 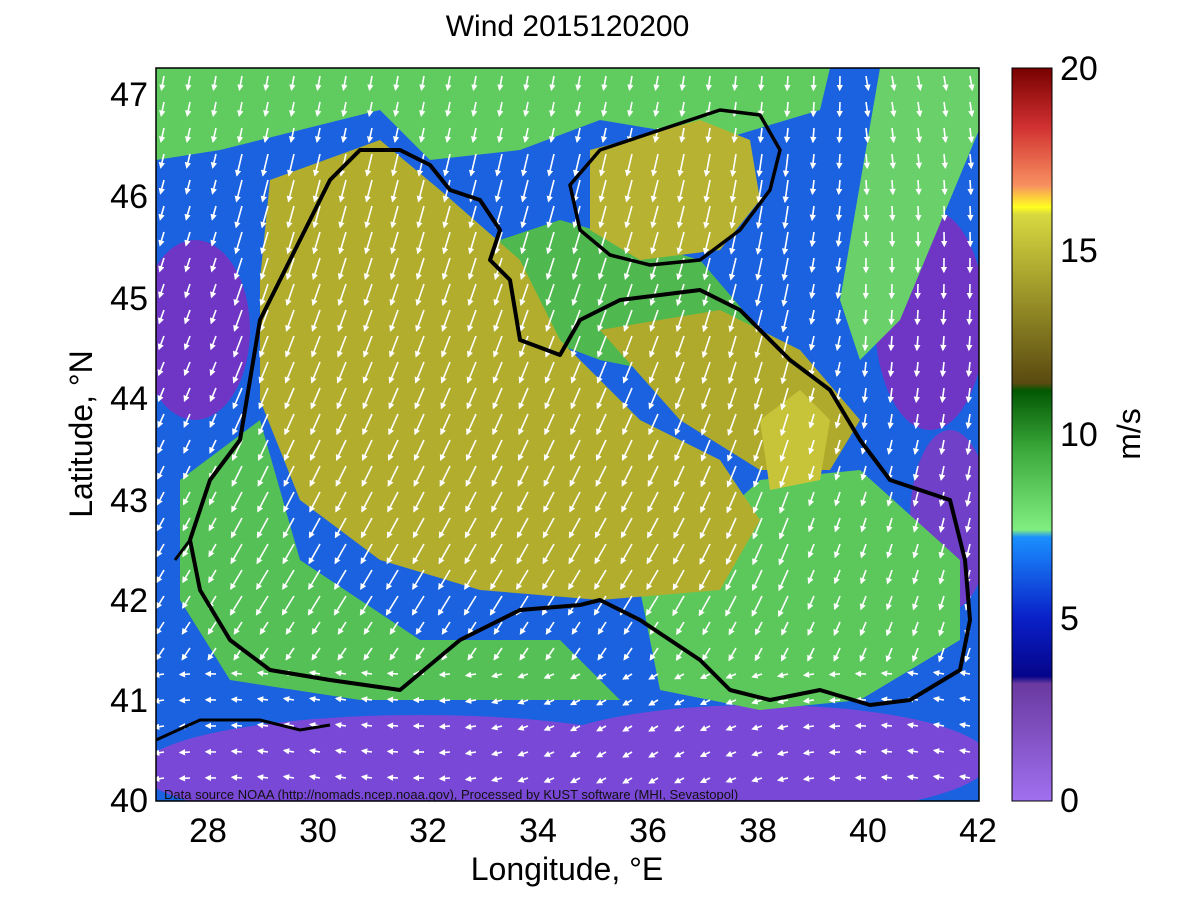 What do you see at coordinates (675, 187) in the screenshot?
I see `azov-sea-coastline` at bounding box center [675, 187].